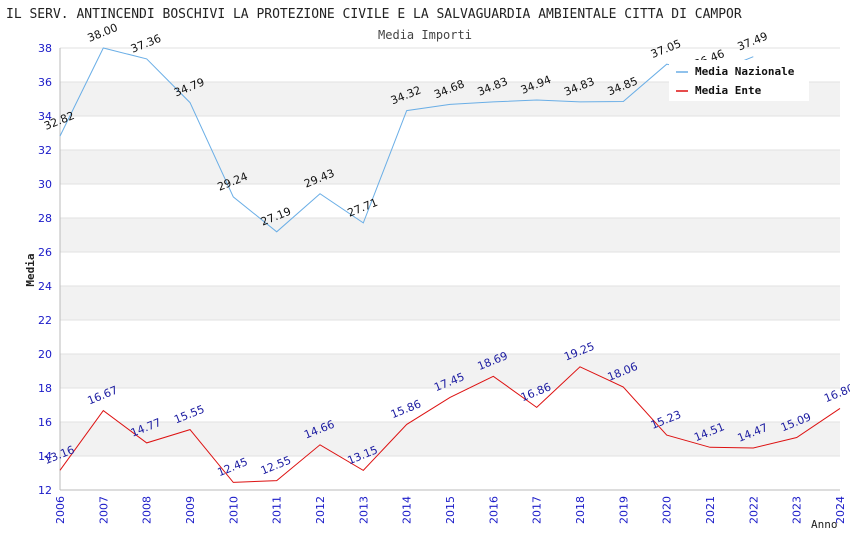 This screenshot has height=550, width=850. I want to click on data-label: 37.49, so click(753, 42).